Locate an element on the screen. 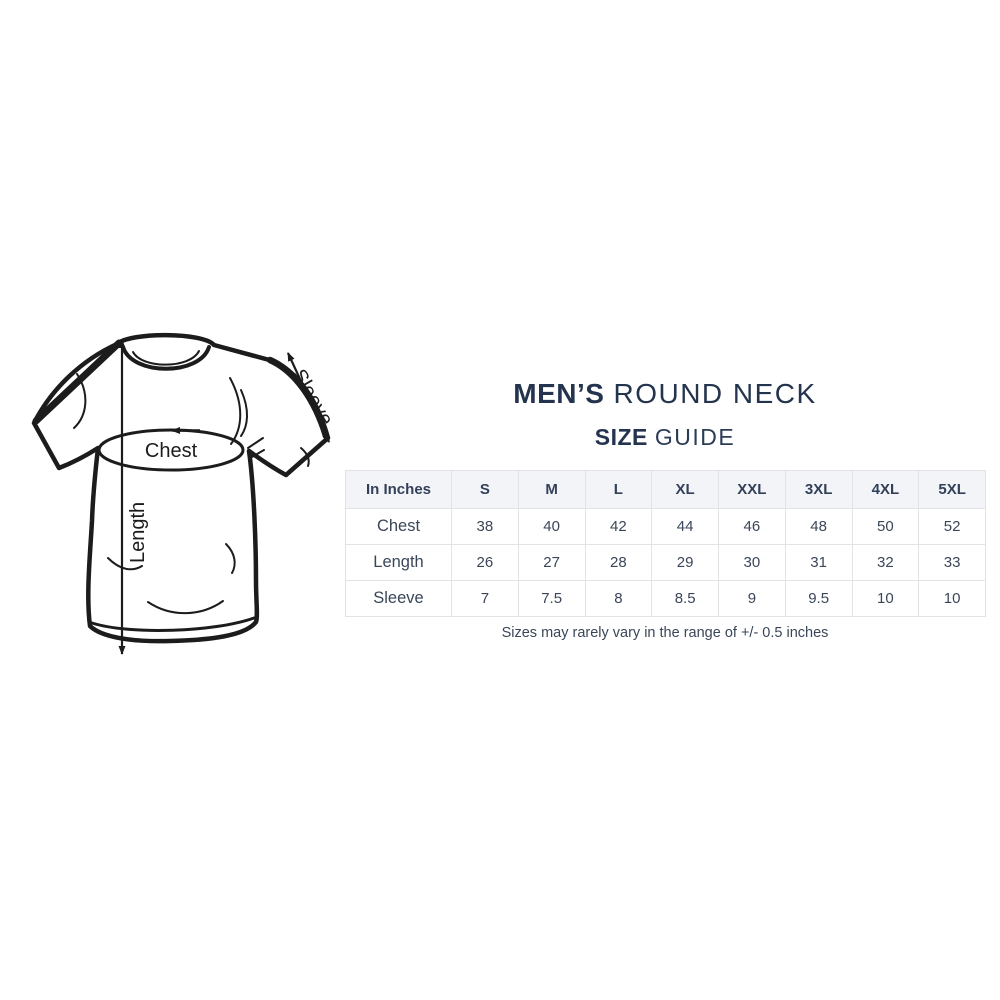 The width and height of the screenshot is (1000, 1000). page-title-light: ROUND NECK is located at coordinates (715, 393).